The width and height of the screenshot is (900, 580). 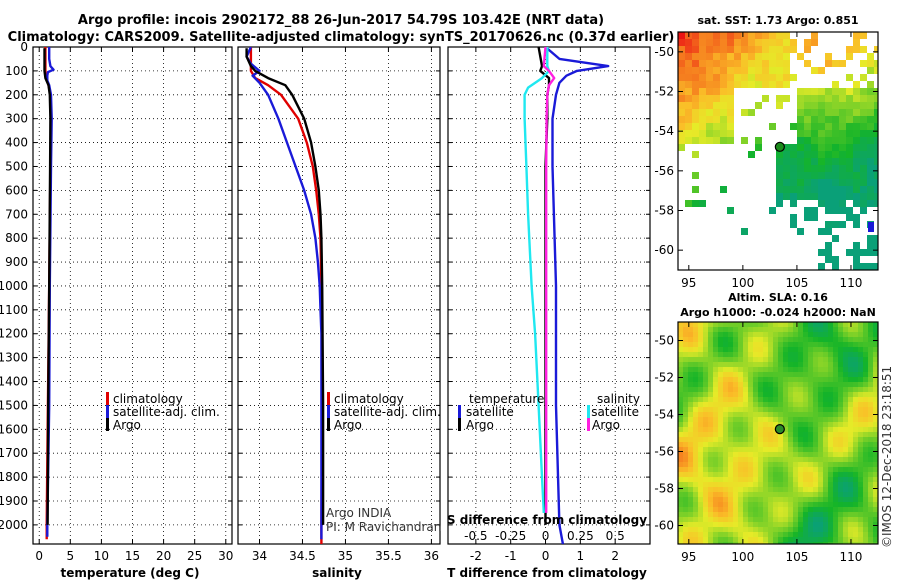 What do you see at coordinates (506, 399) in the screenshot?
I see `legend-temperature-title: temperature` at bounding box center [506, 399].